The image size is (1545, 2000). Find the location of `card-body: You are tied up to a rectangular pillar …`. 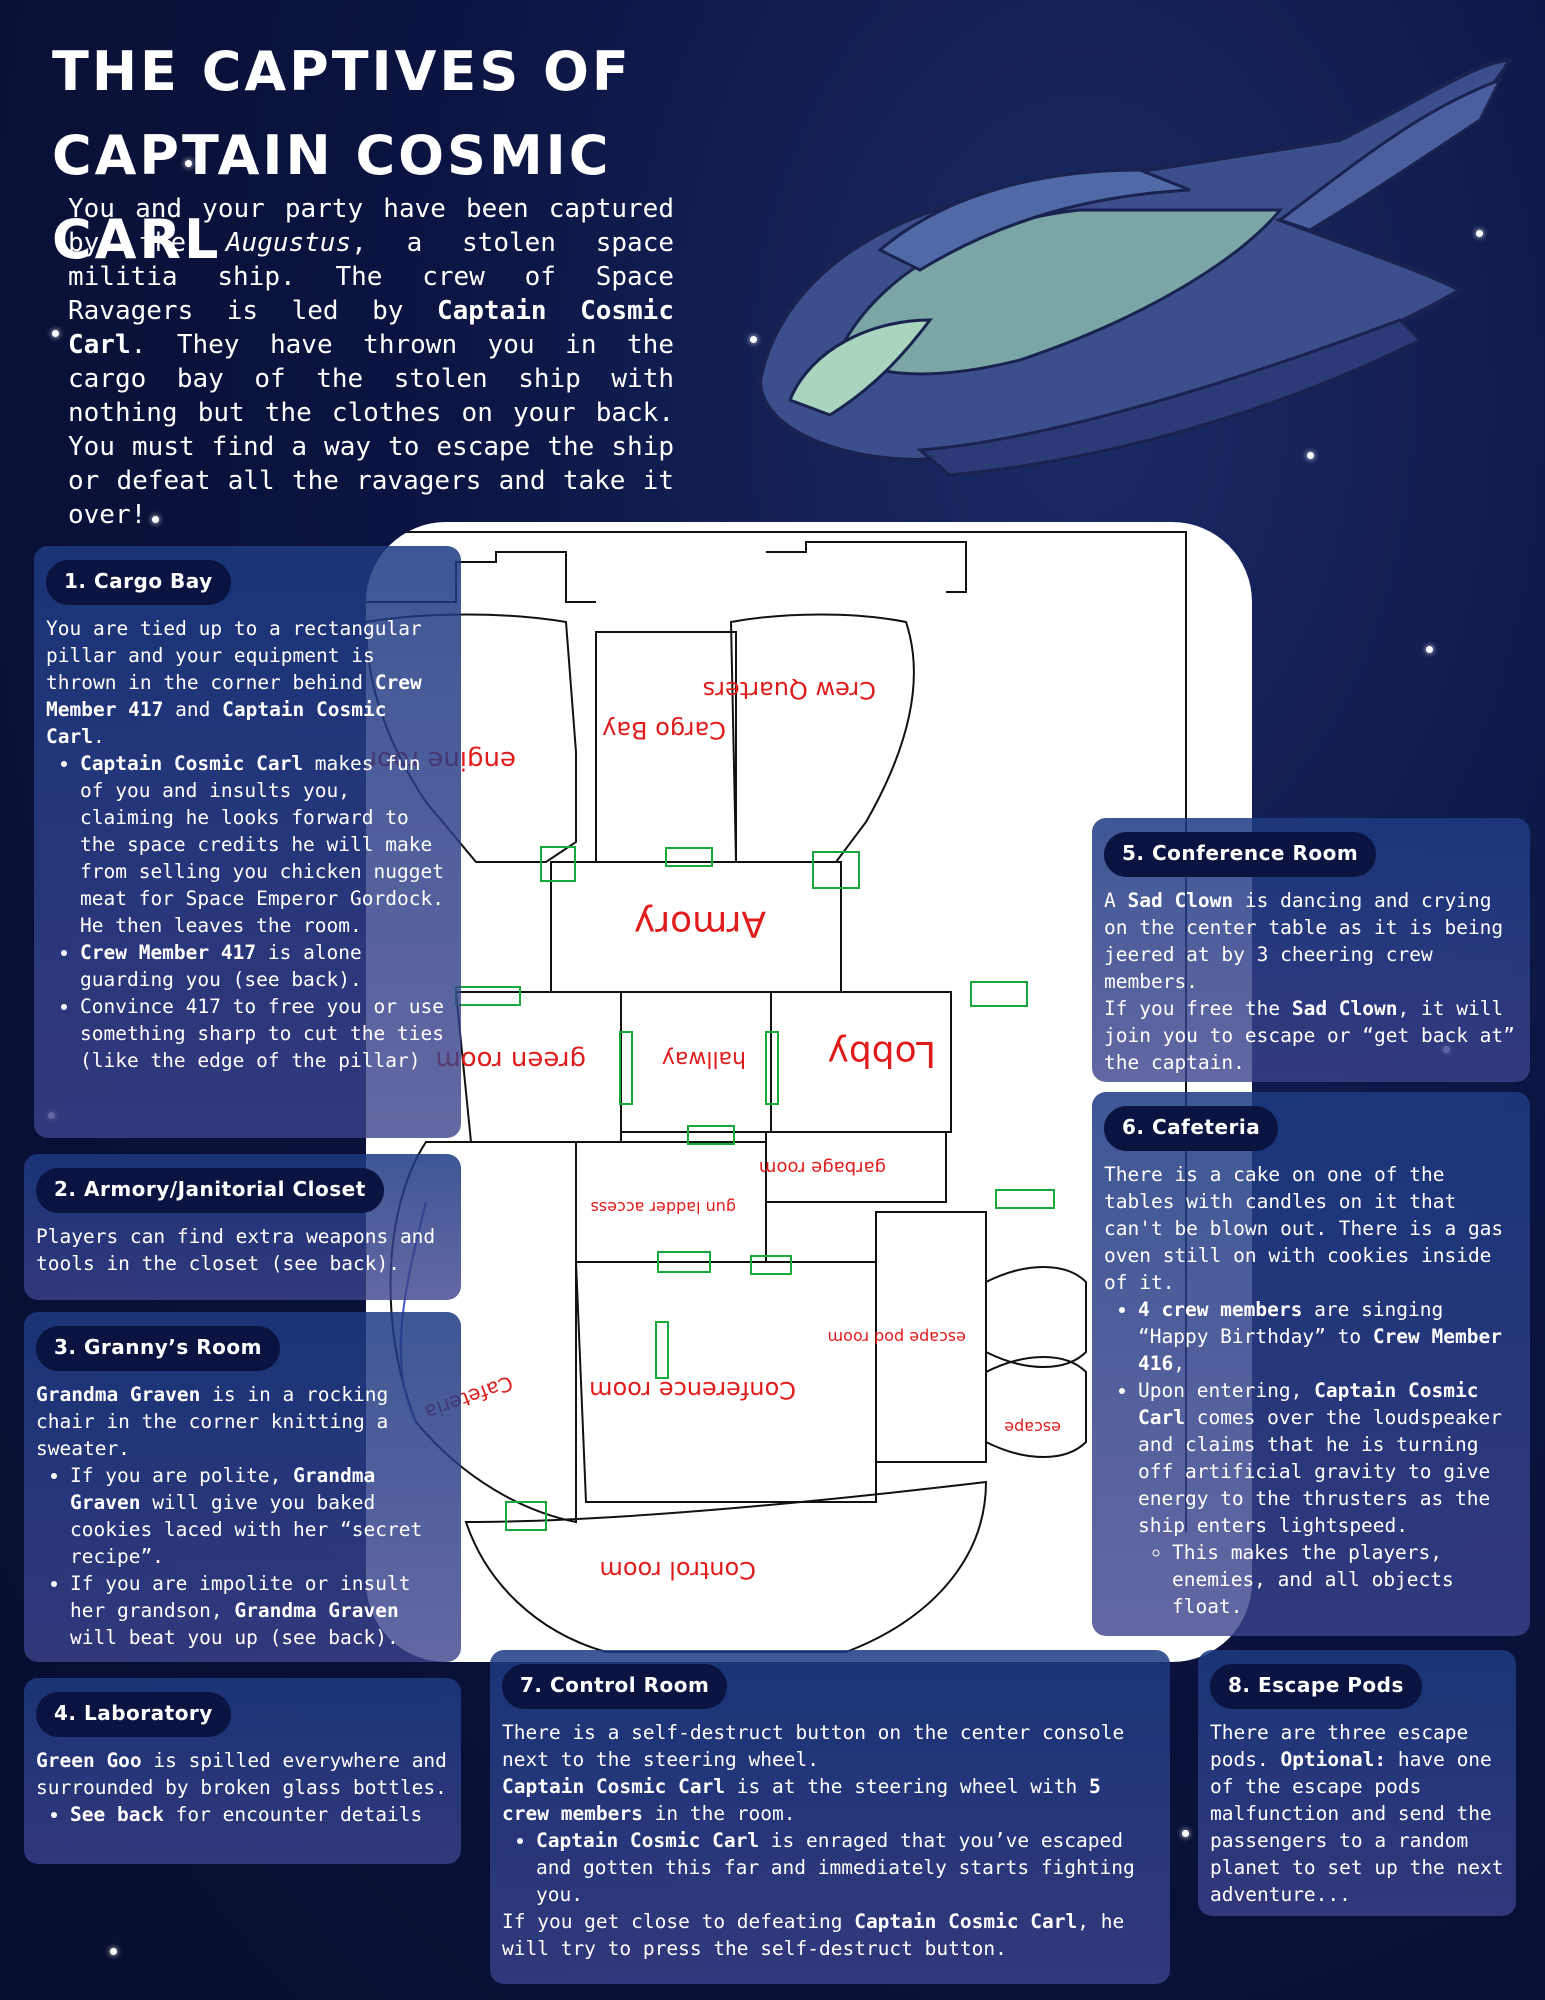

card-body: You are tied up to a rectangular pillar … is located at coordinates (247, 682).